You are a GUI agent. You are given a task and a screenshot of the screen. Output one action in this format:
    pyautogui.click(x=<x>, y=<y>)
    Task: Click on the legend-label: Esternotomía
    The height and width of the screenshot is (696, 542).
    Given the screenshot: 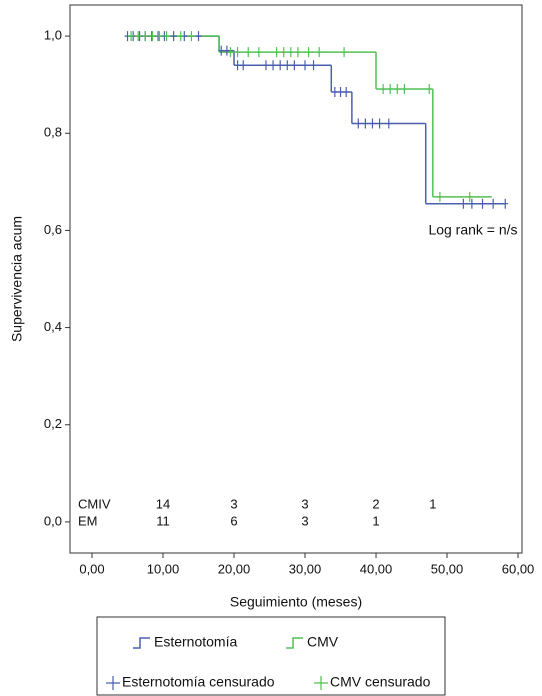 What is the action you would take?
    pyautogui.click(x=195, y=642)
    